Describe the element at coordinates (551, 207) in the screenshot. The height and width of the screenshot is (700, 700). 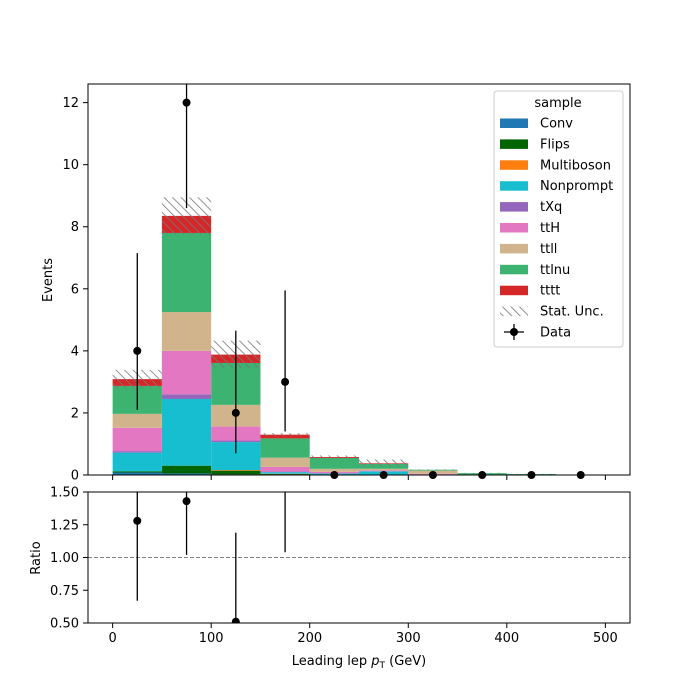
I see `legend-label-txq: tXq` at that location.